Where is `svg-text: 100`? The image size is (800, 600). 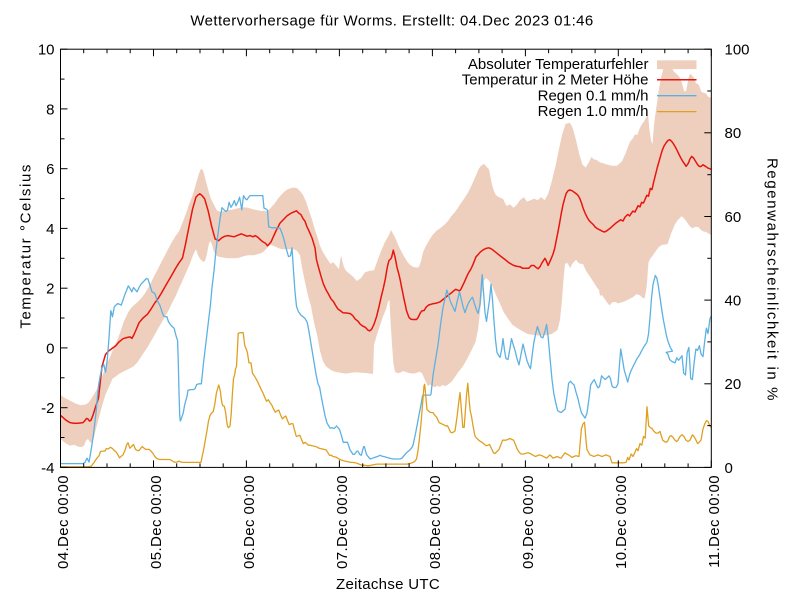 svg-text: 100 is located at coordinates (737, 50).